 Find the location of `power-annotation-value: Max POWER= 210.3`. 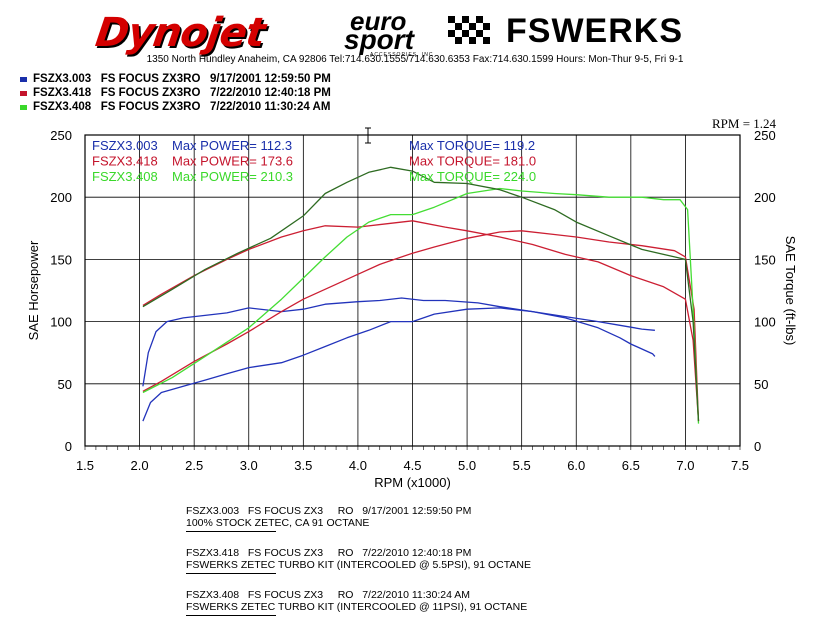

power-annotation-value: Max POWER= 210.3 is located at coordinates (232, 176).